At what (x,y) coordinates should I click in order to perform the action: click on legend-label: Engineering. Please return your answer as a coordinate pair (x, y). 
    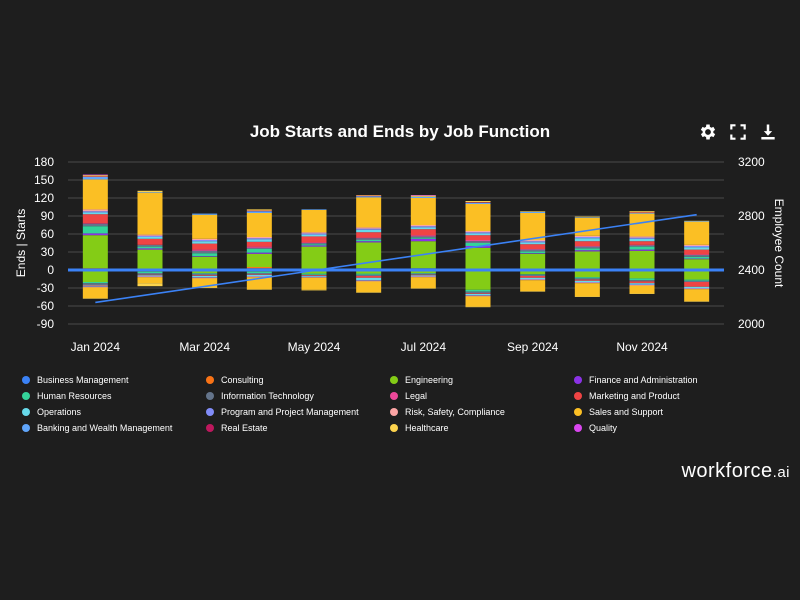
    Looking at the image, I should click on (429, 379).